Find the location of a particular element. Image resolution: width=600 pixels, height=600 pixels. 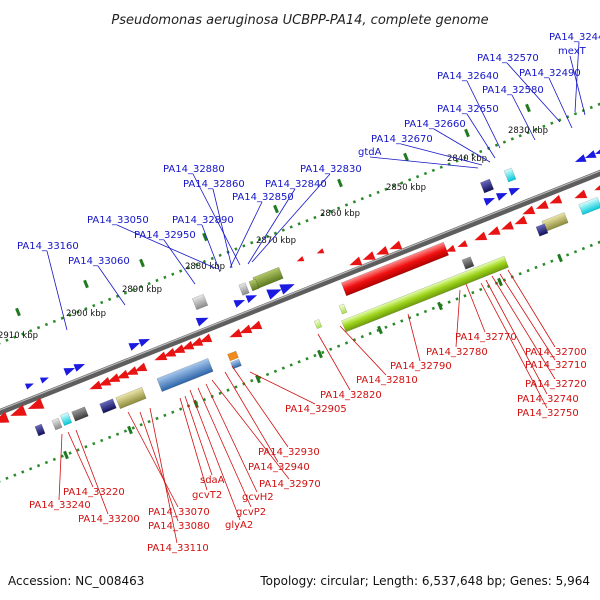

bottom-gene-label: PA14_32930 is located at coordinates (289, 452).